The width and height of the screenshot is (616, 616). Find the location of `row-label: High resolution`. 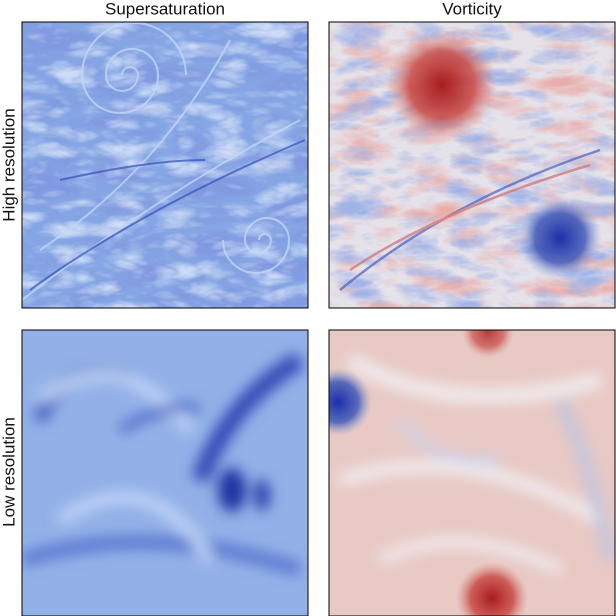

row-label: High resolution is located at coordinates (9, 164).